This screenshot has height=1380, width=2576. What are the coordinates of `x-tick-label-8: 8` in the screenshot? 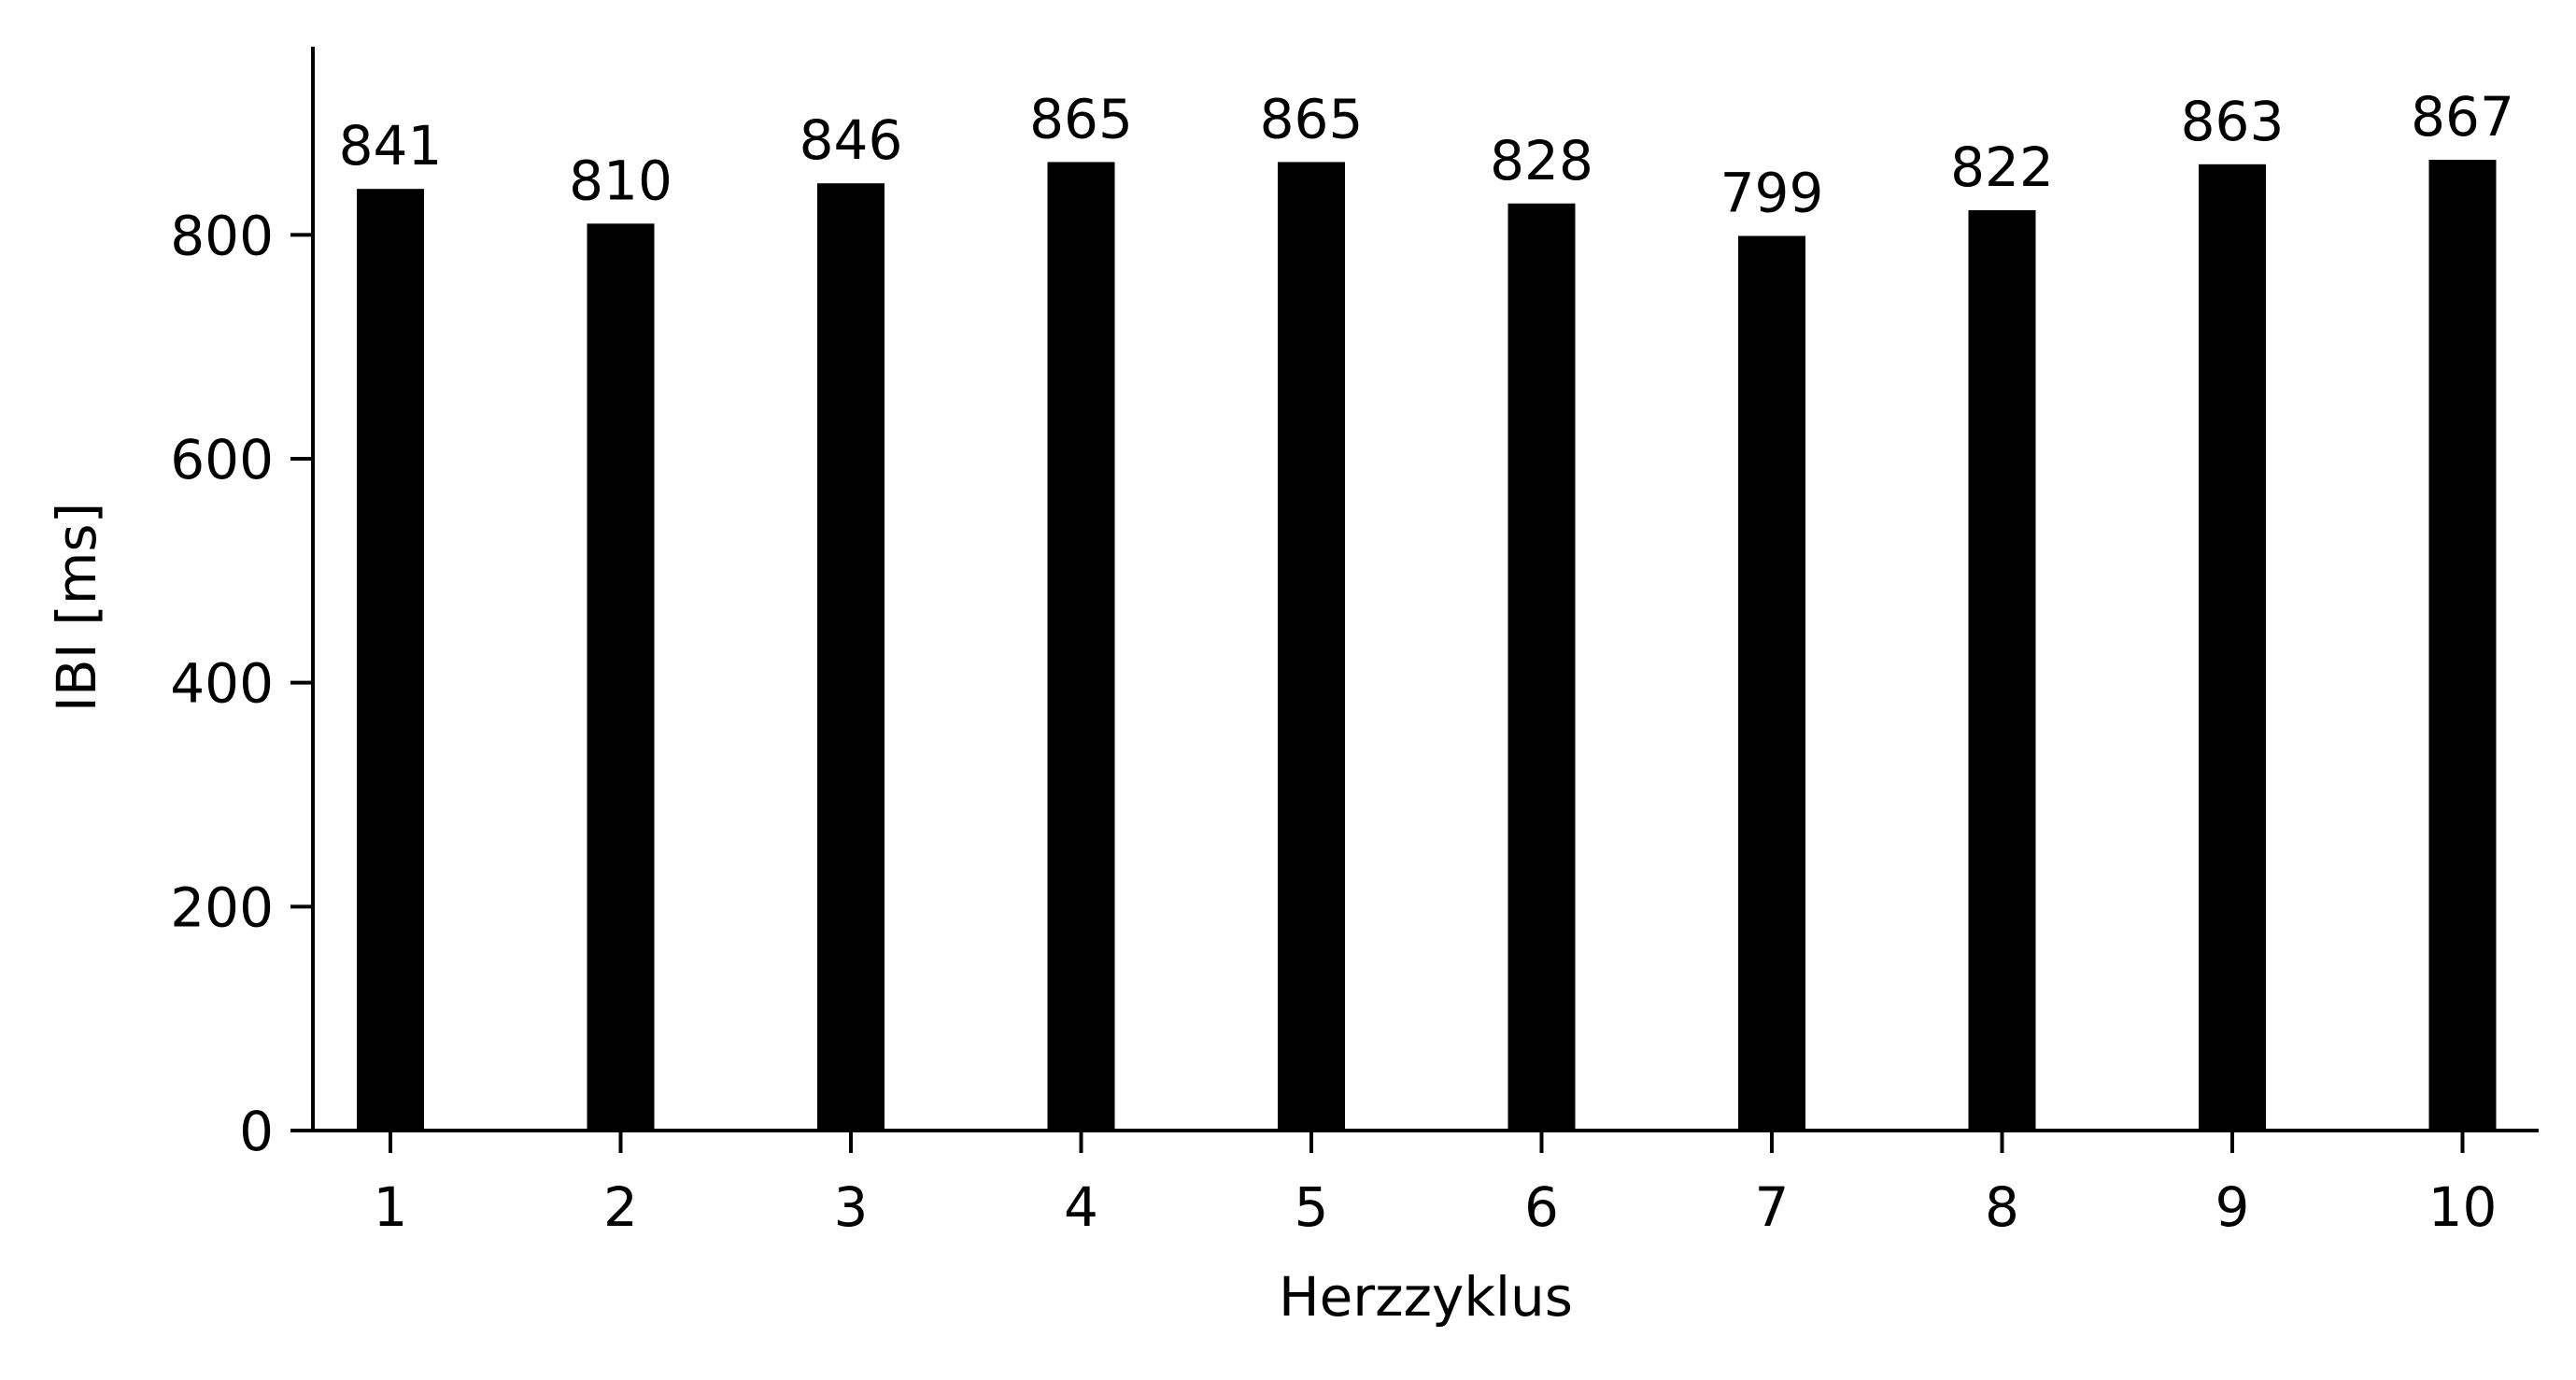 It's located at (2002, 1207).